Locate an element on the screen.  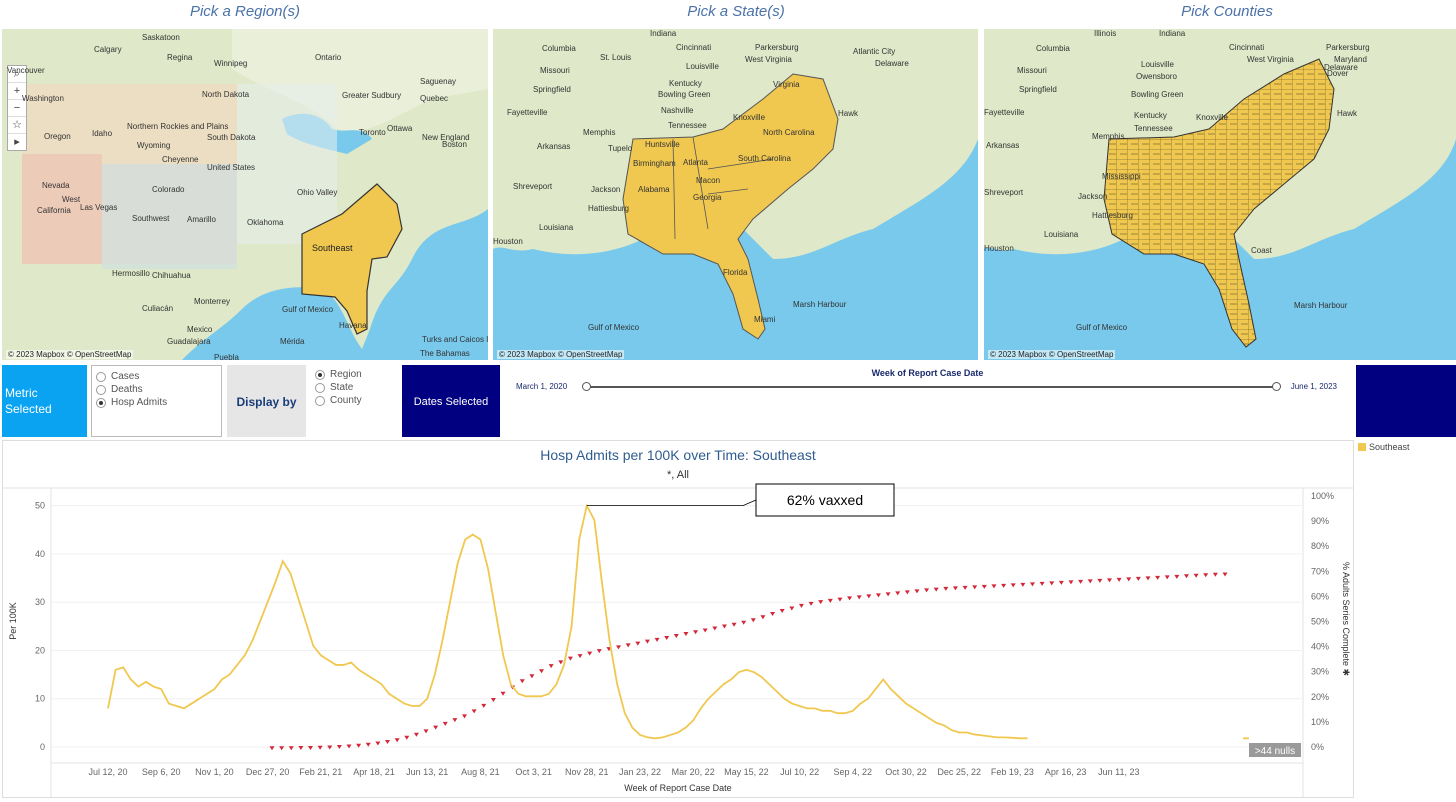
metric-options: Cases Deaths Hosp Admits is located at coordinates (156, 387).